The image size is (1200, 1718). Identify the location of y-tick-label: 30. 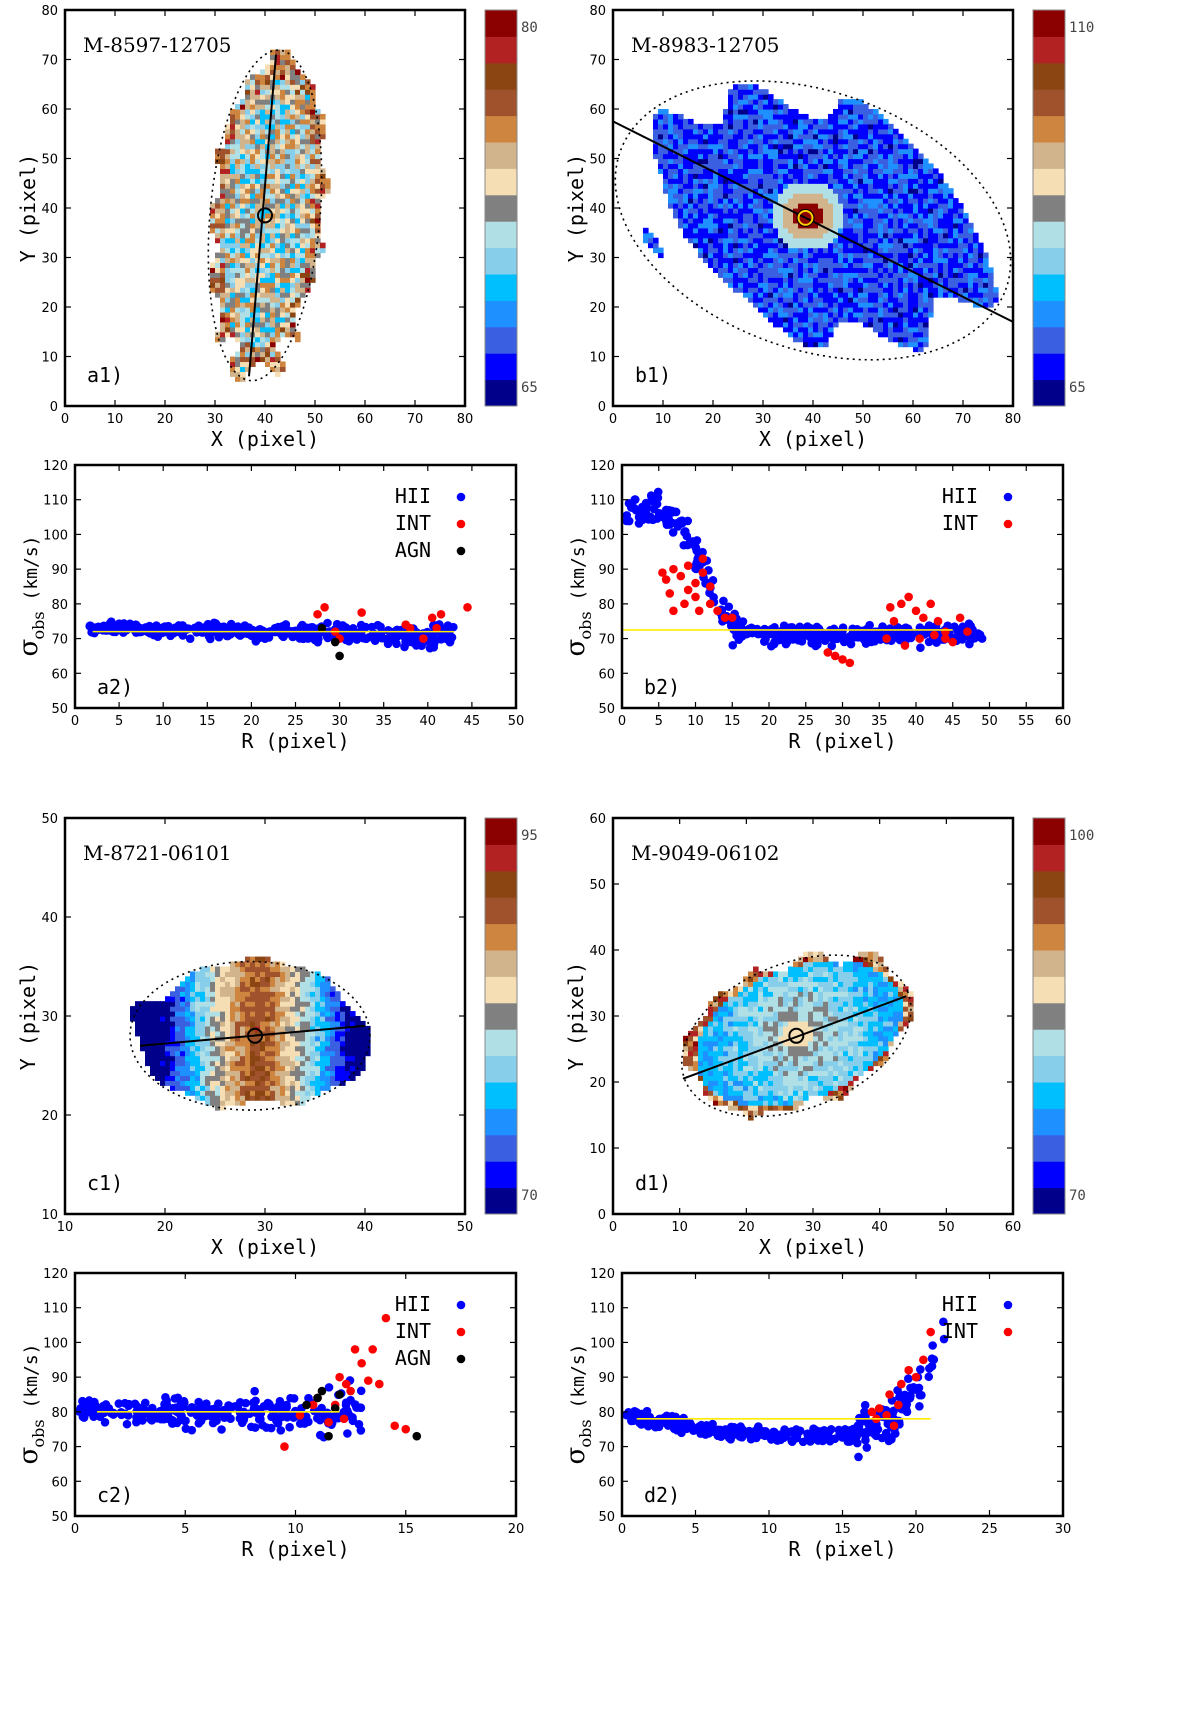
(597, 259).